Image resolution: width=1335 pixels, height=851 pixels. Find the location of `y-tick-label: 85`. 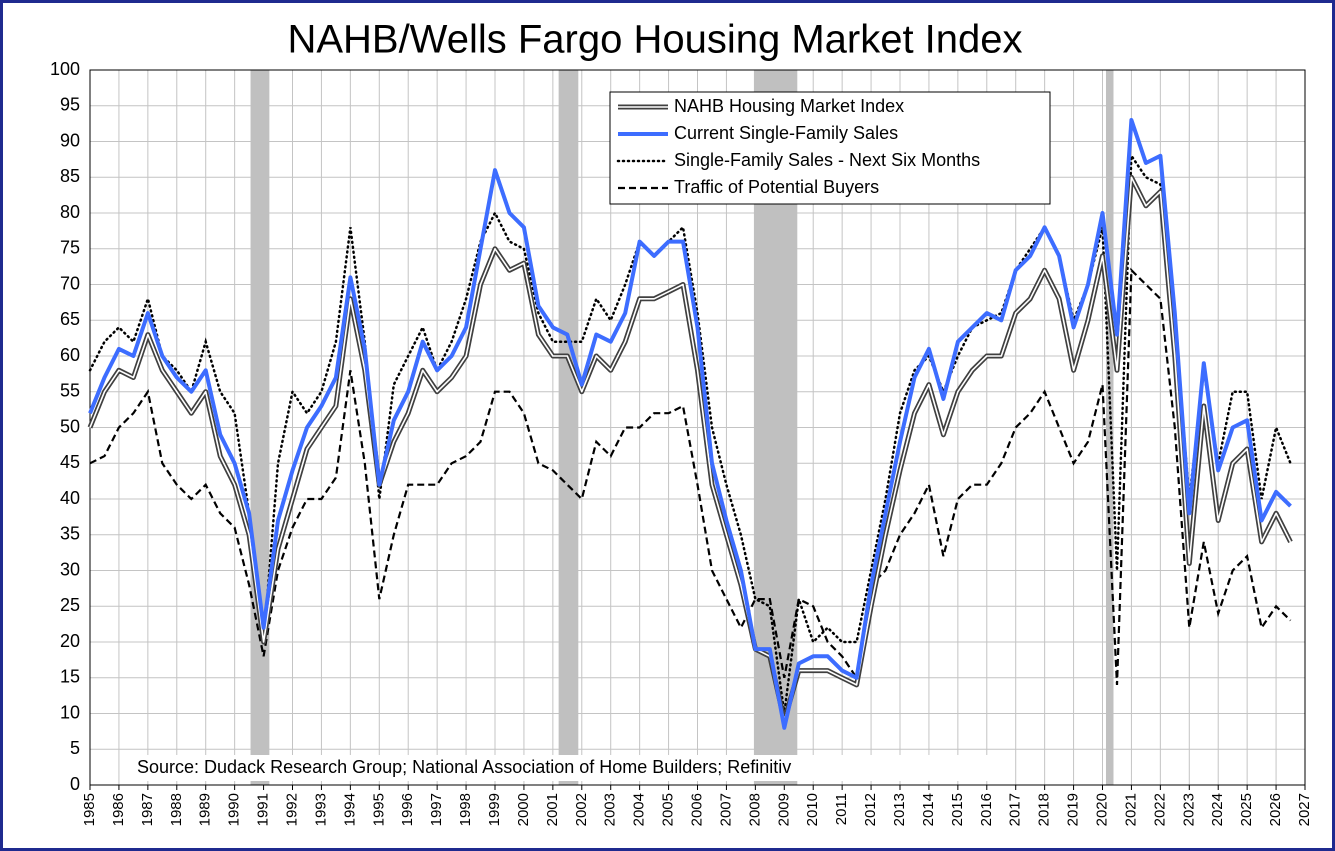

y-tick-label: 85 is located at coordinates (70, 176).